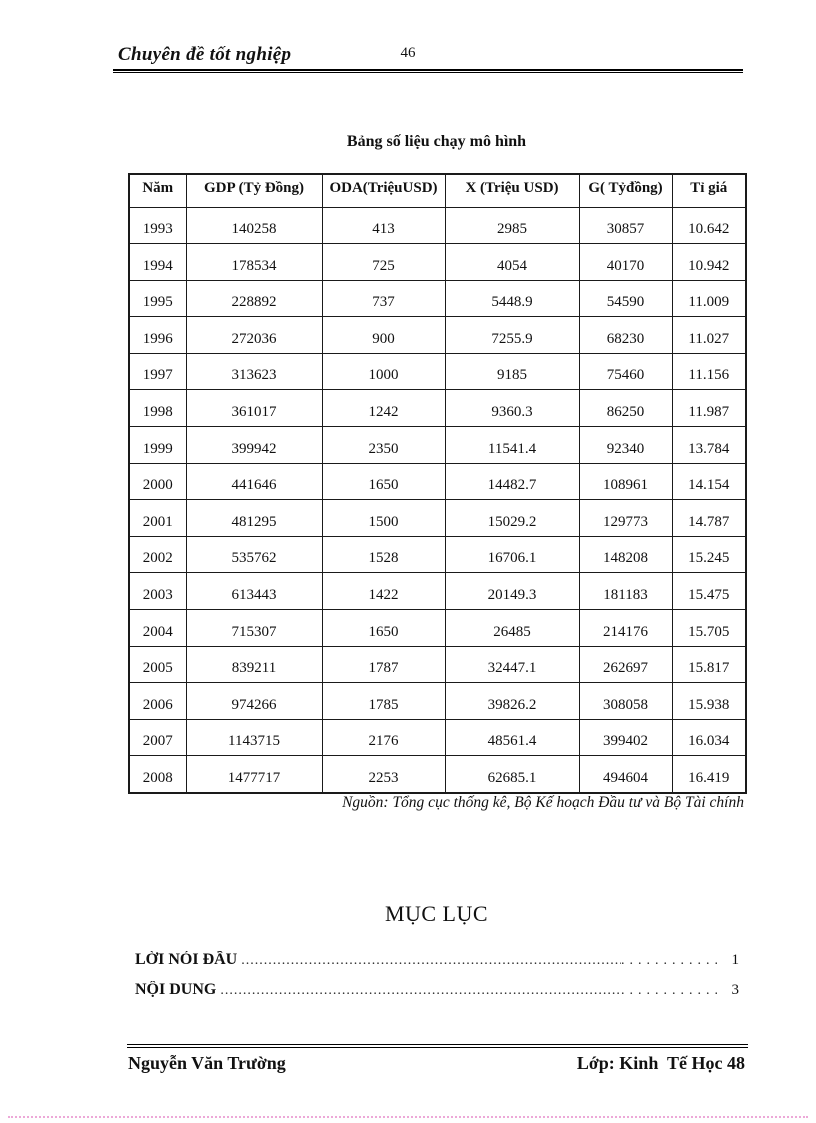  I want to click on table-cell: 1998, so click(157, 408).